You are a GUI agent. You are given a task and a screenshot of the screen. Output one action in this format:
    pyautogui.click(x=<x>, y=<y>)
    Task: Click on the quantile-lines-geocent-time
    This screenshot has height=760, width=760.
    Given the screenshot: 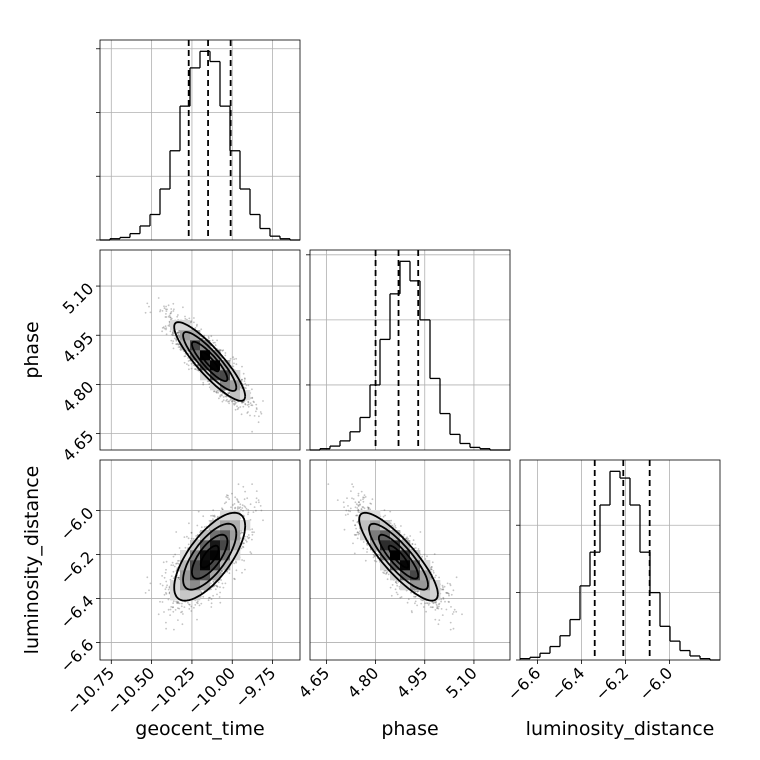 What is the action you would take?
    pyautogui.click(x=209, y=140)
    